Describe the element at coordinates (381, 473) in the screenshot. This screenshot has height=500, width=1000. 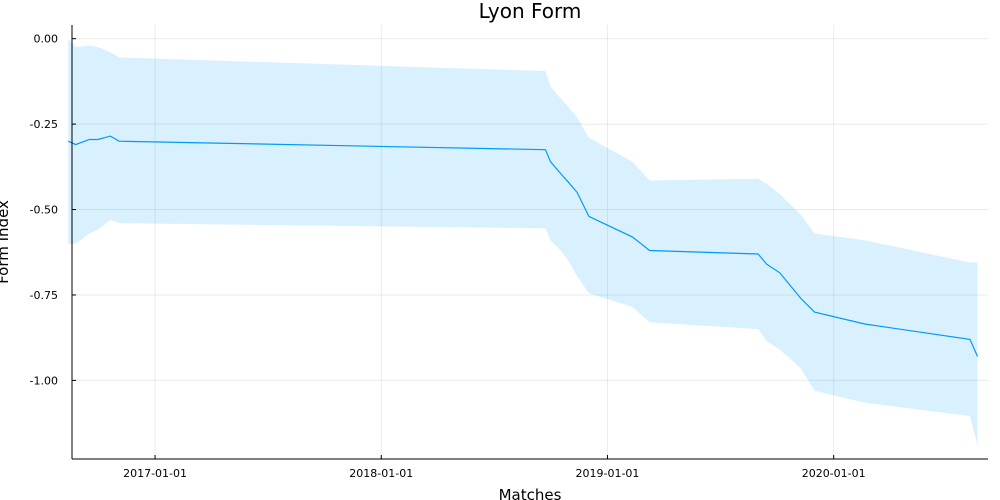
I see `x-tick-label: 2018-01-01` at that location.